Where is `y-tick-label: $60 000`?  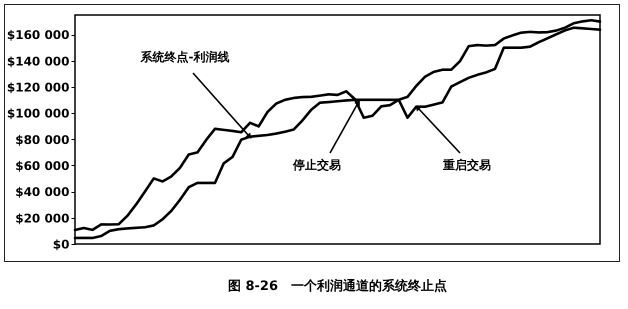
y-tick-label: $60 000 is located at coordinates (42, 165).